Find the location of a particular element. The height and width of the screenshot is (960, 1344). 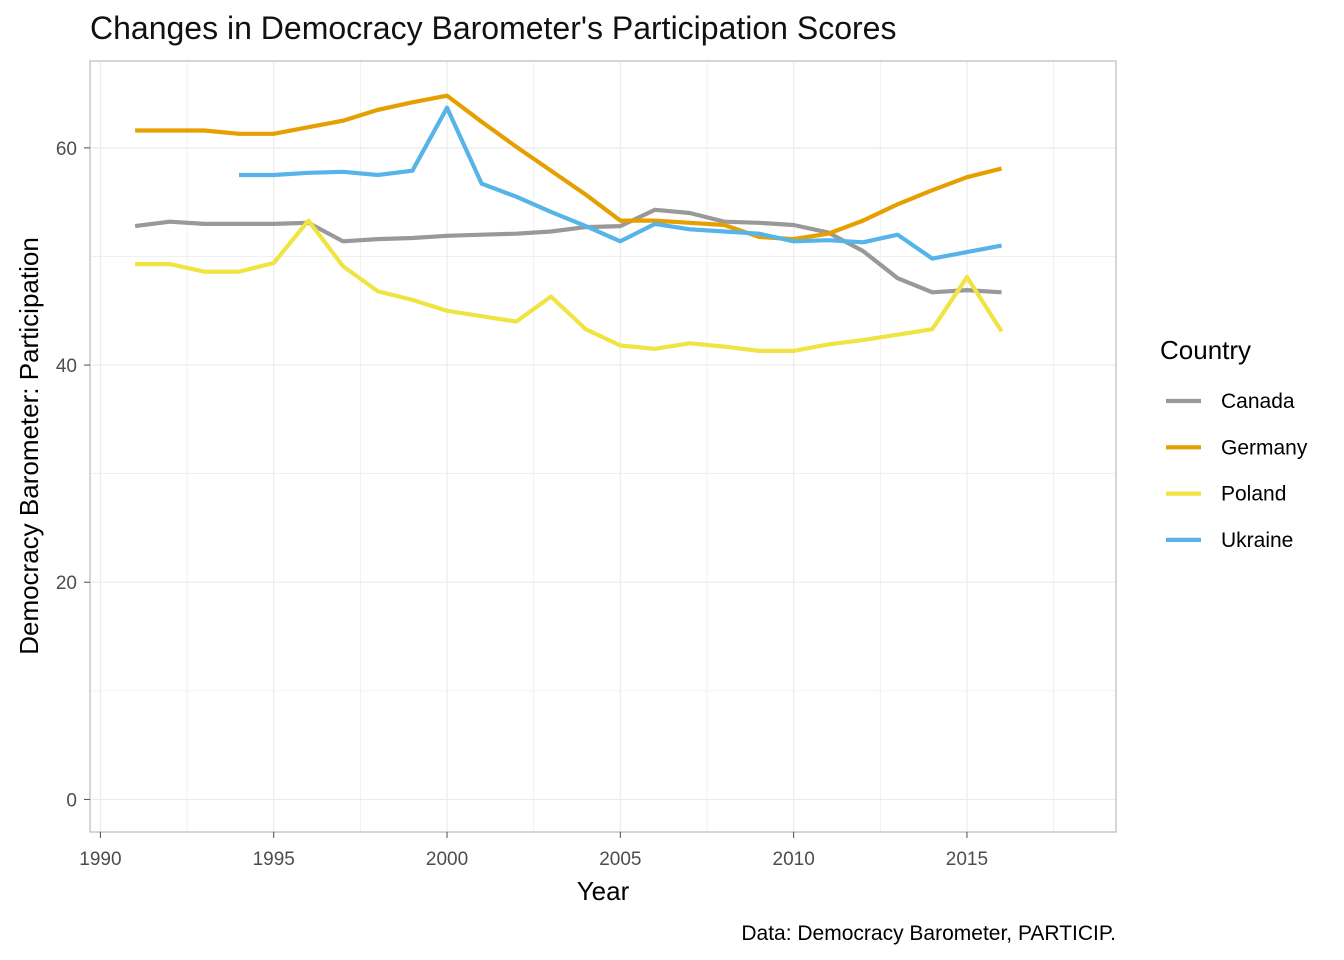

x-tick-label: 2015 is located at coordinates (967, 859).